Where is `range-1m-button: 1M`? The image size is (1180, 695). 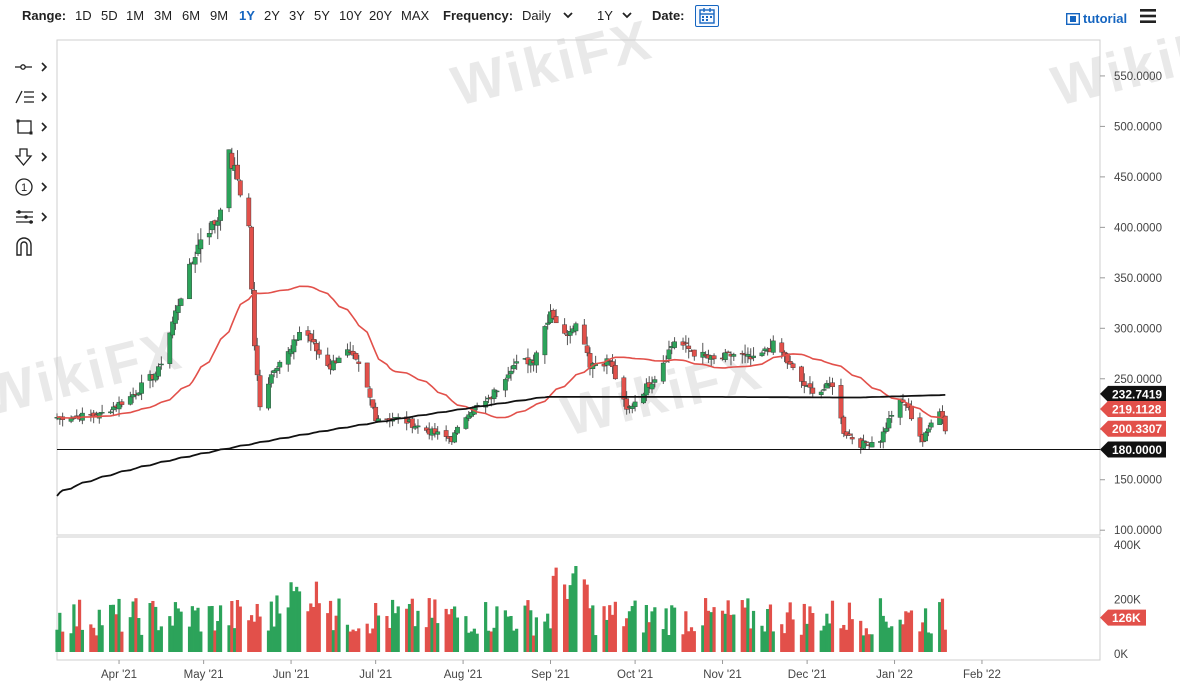 range-1m-button: 1M is located at coordinates (135, 15).